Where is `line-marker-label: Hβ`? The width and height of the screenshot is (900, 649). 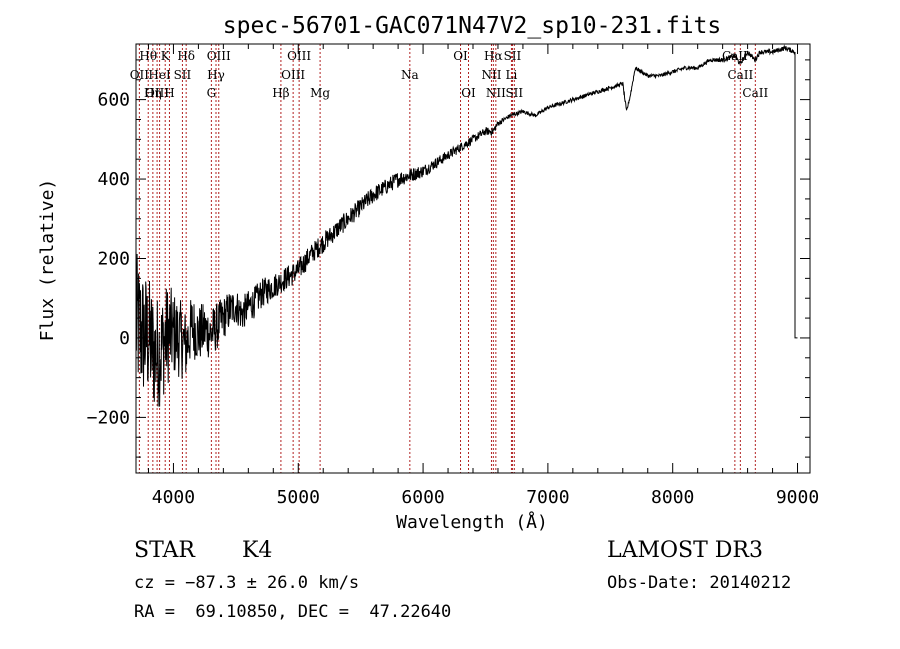
line-marker-label: Hβ is located at coordinates (280, 93).